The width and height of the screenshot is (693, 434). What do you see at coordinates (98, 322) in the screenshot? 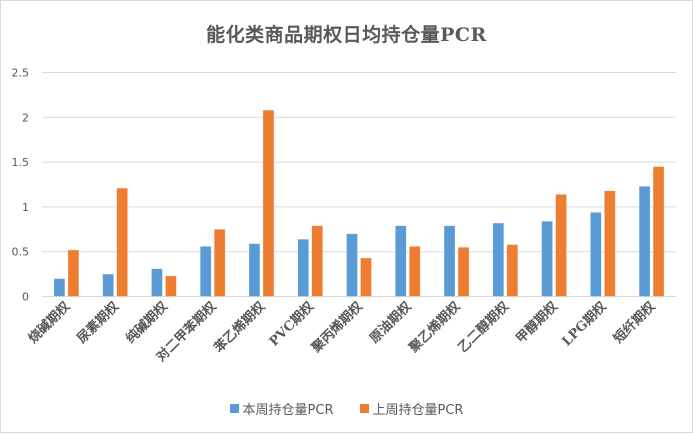
I see `category-label: 尿素期权` at bounding box center [98, 322].